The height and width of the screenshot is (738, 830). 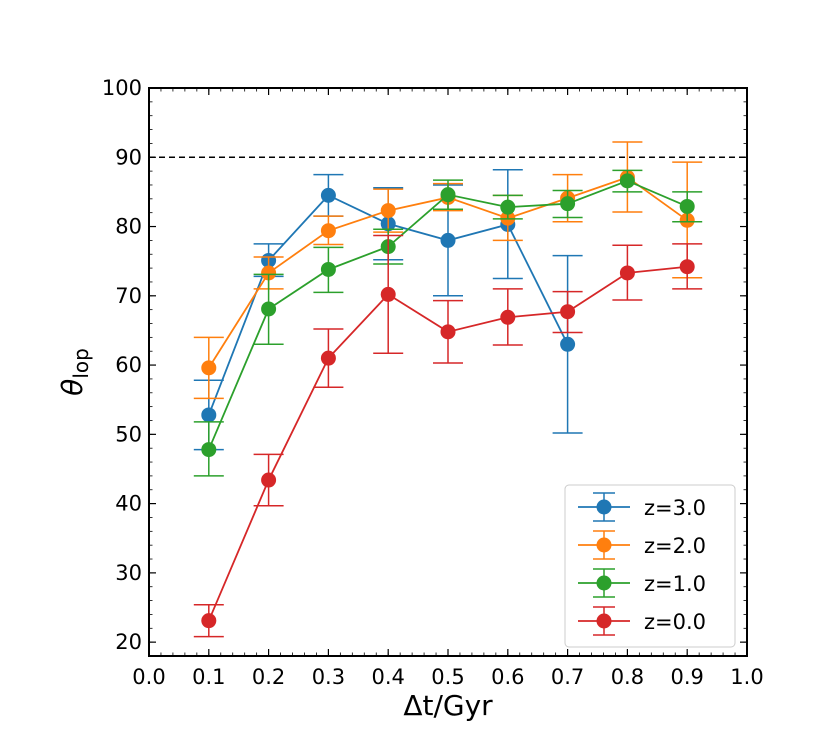 I want to click on legend-marker-z=1.0, so click(x=604, y=583).